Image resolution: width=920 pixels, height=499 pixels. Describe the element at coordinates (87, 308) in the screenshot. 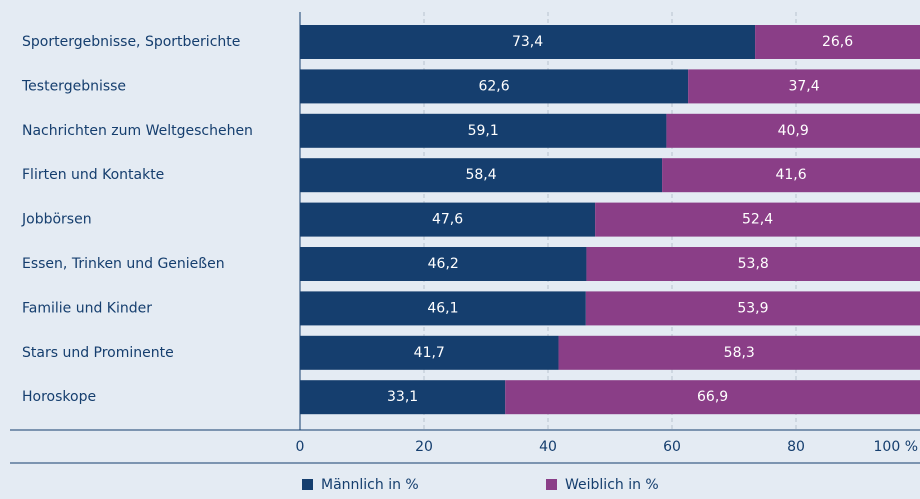

I see `category-label: Familie und Kinder` at that location.